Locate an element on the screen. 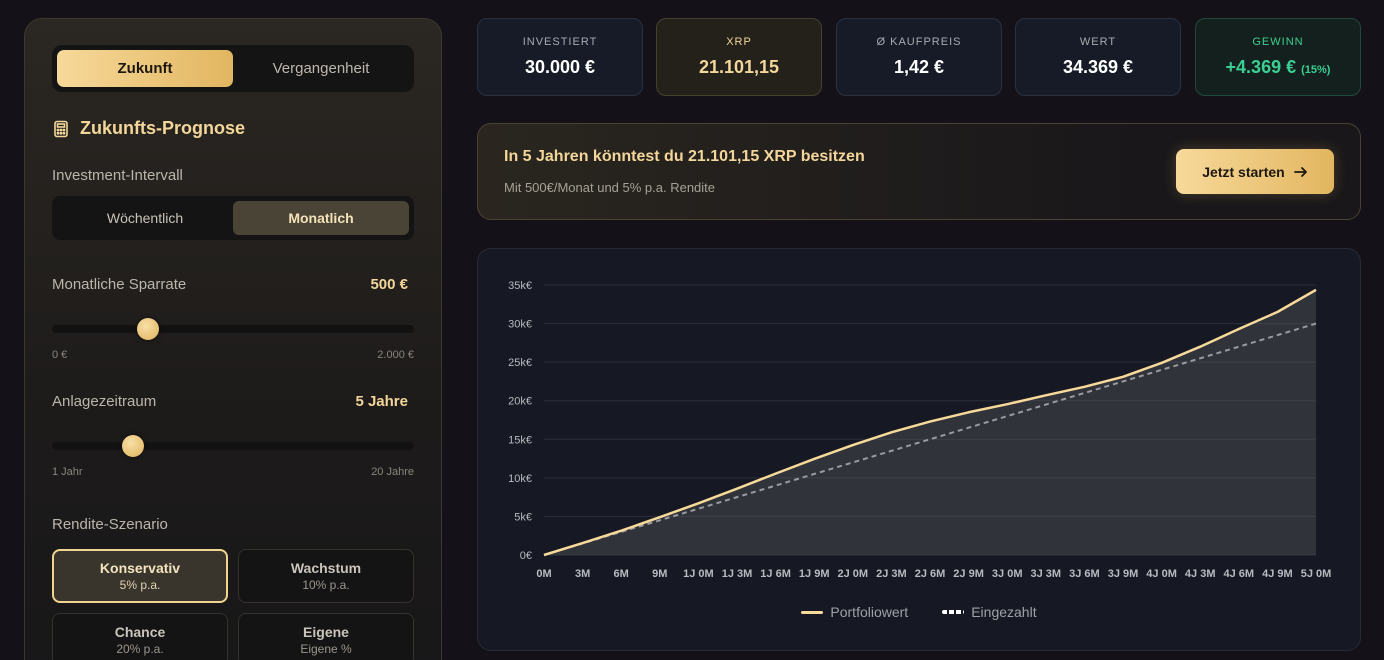  interval-label: Investment-Intervall is located at coordinates (117, 175).